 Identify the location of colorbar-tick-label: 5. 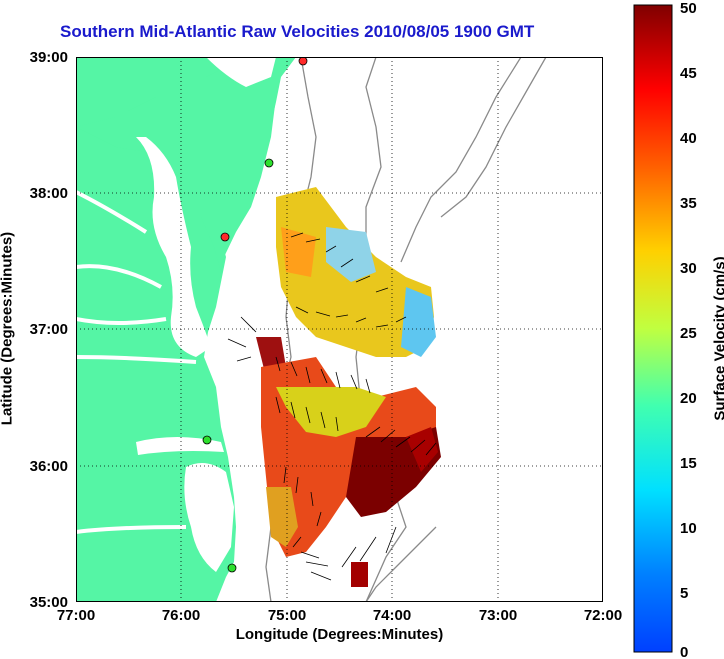
(684, 593).